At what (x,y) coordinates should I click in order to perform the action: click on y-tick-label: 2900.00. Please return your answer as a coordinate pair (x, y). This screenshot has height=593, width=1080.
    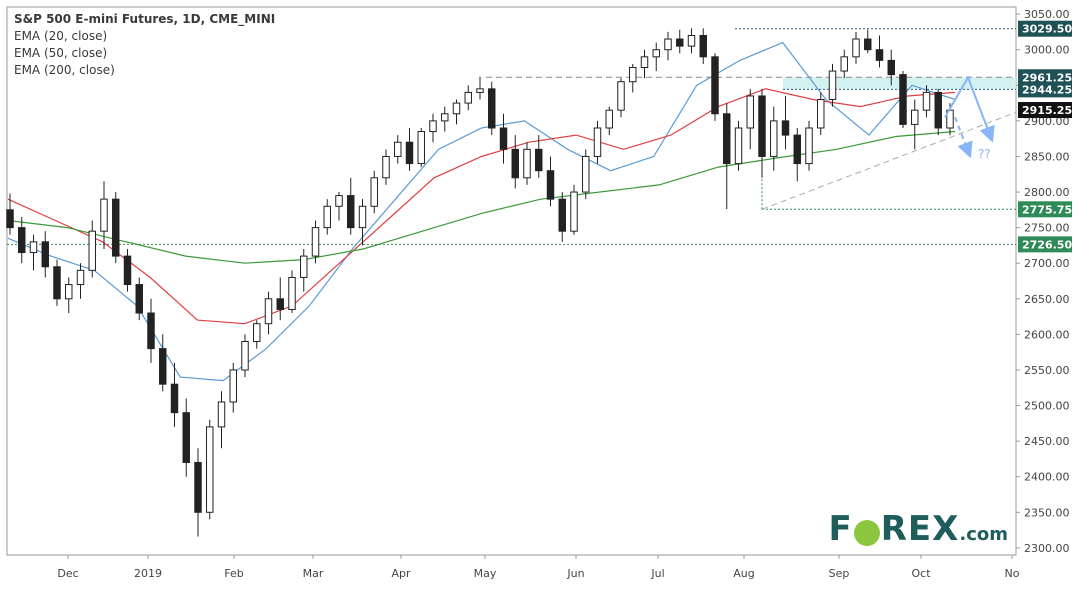
    Looking at the image, I should click on (1047, 121).